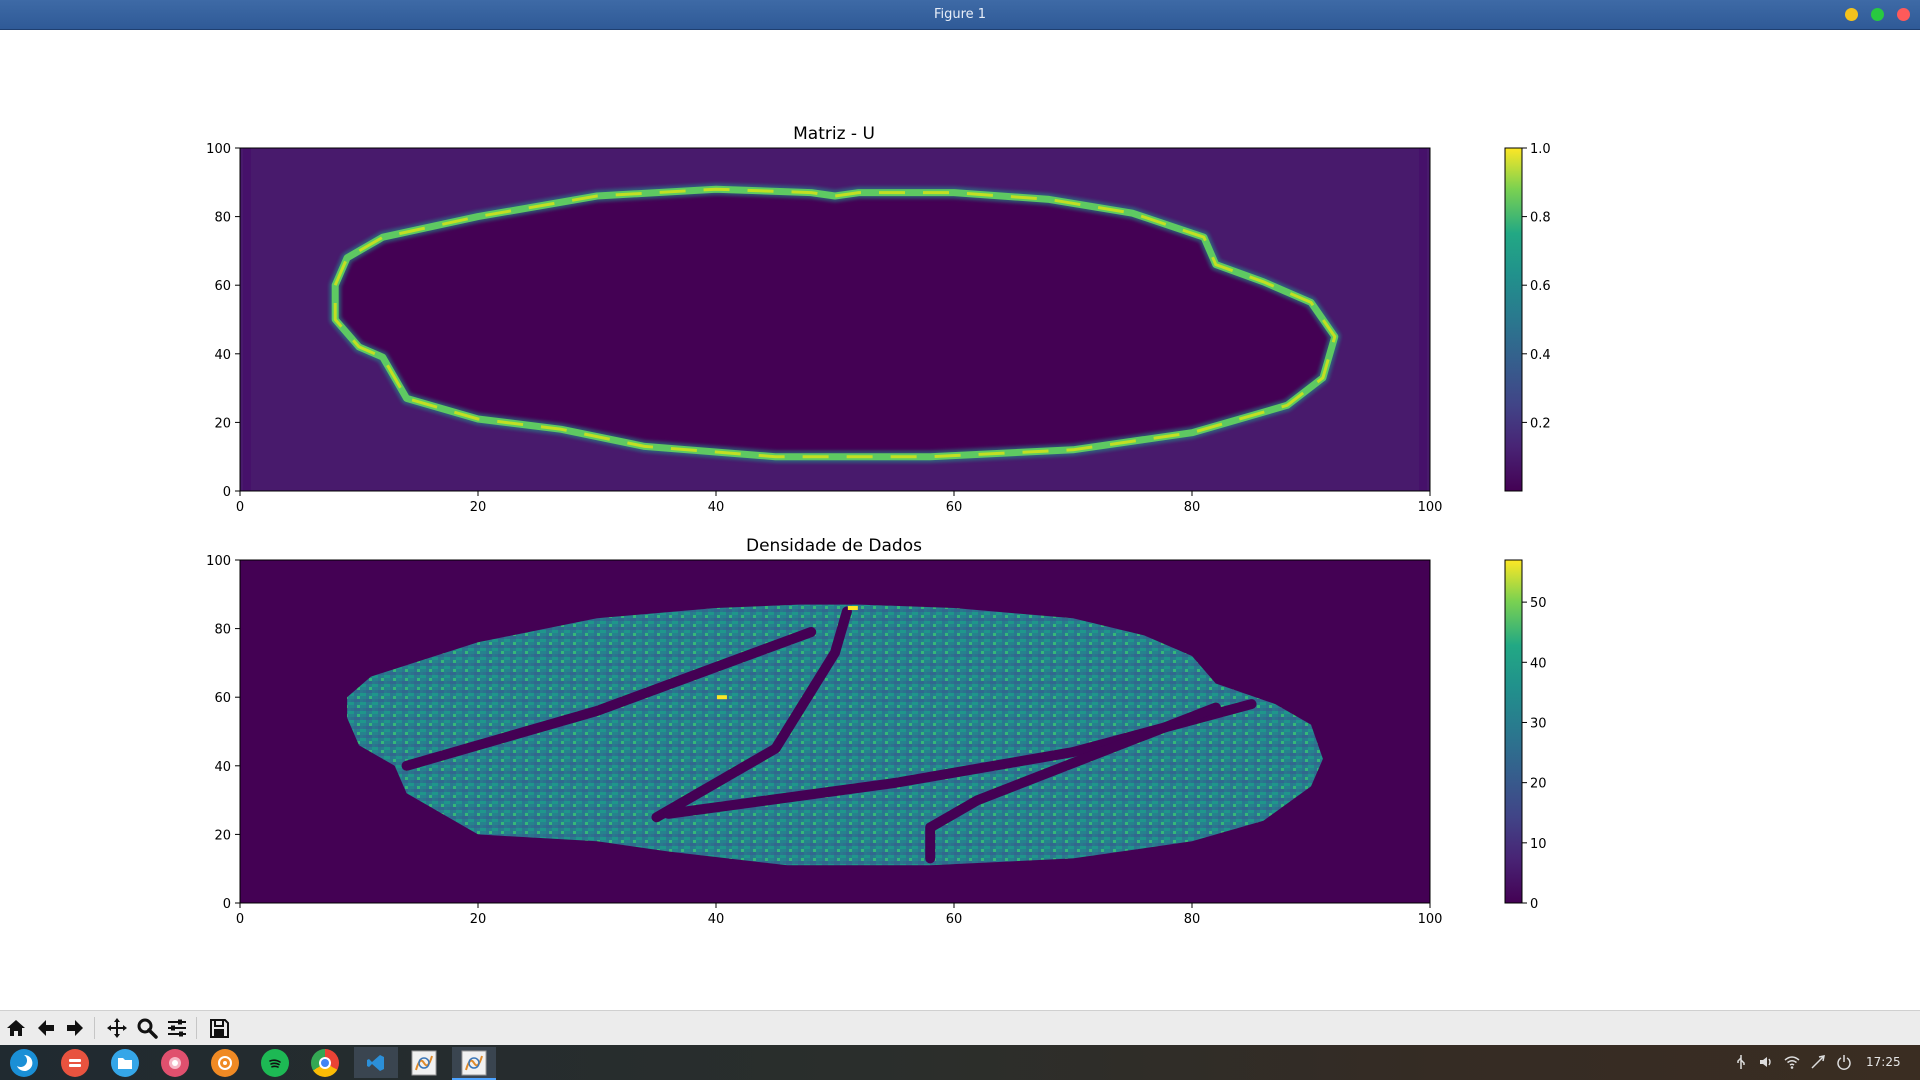 Image resolution: width=1920 pixels, height=1080 pixels. What do you see at coordinates (424, 1062) in the screenshot?
I see `python-figure-window-icon` at bounding box center [424, 1062].